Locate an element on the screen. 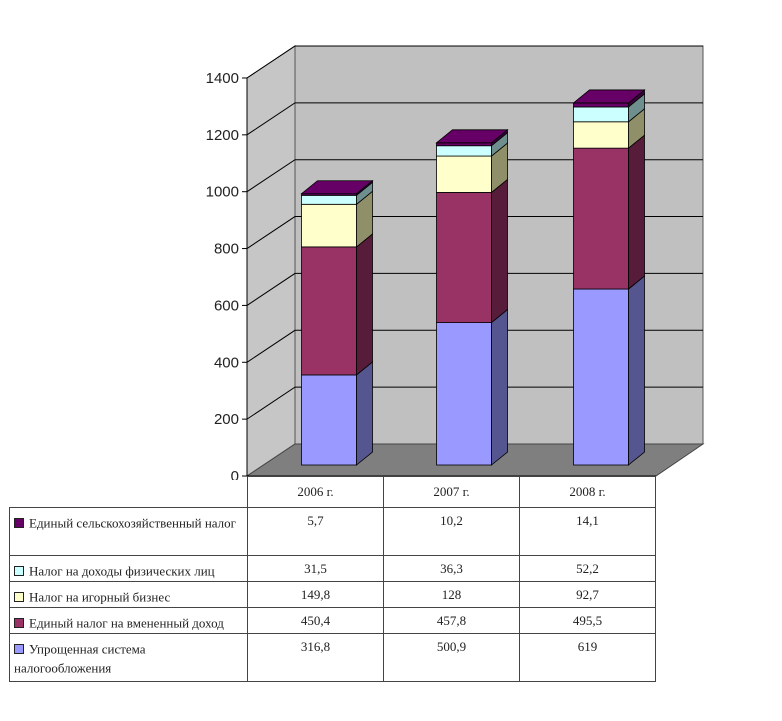  table-cell-value: 500,9 is located at coordinates (451, 657).